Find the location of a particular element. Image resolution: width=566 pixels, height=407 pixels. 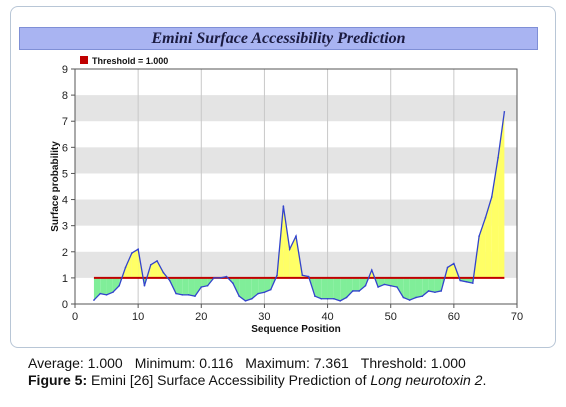

y-tick-label: 0 is located at coordinates (65, 305).